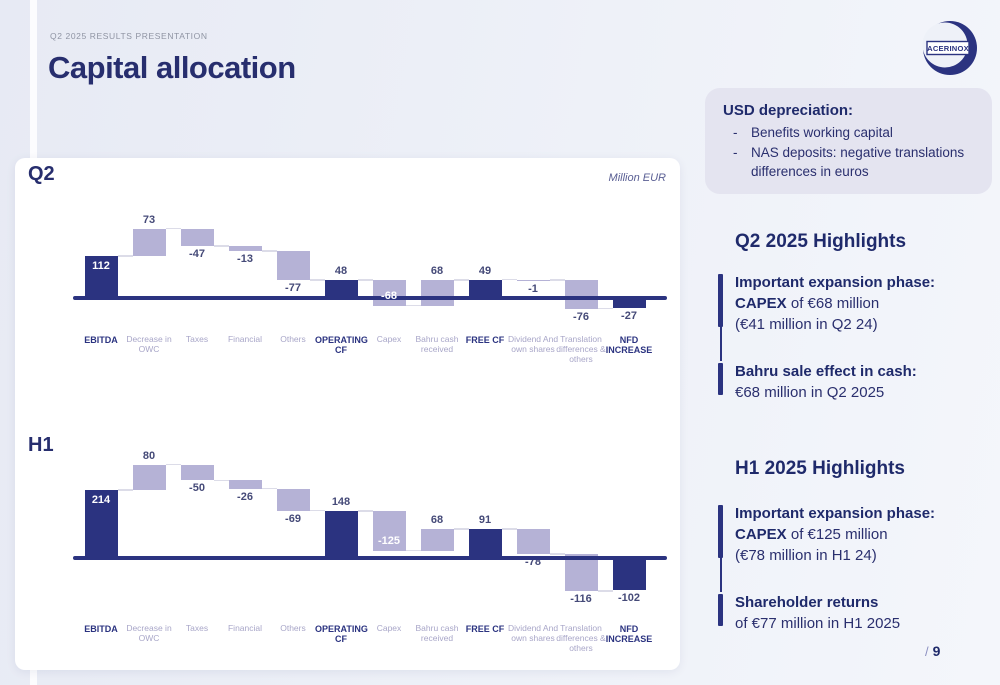 The width and height of the screenshot is (1000, 685). What do you see at coordinates (629, 316) in the screenshot?
I see `bar-value-label: -27` at bounding box center [629, 316].